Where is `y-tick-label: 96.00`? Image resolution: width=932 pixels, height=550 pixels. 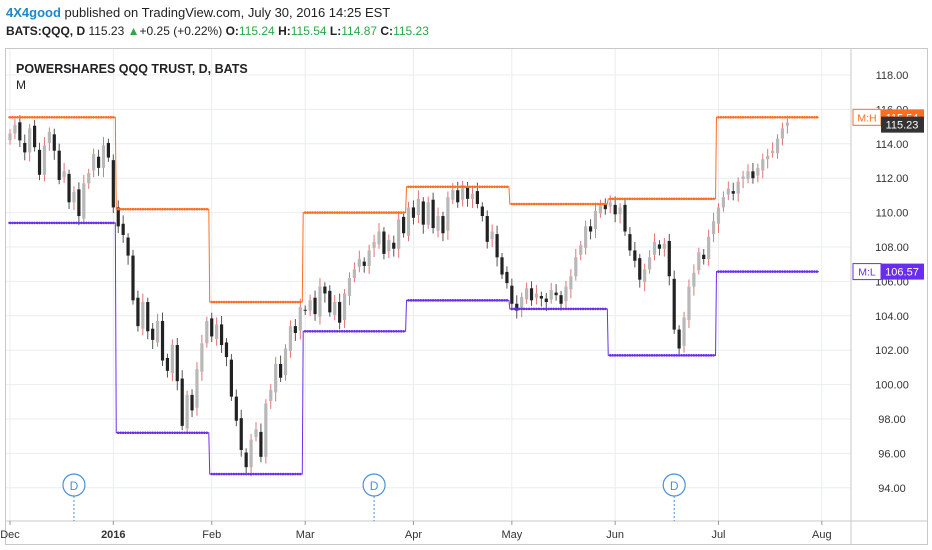 y-tick-label: 96.00 is located at coordinates (892, 454).